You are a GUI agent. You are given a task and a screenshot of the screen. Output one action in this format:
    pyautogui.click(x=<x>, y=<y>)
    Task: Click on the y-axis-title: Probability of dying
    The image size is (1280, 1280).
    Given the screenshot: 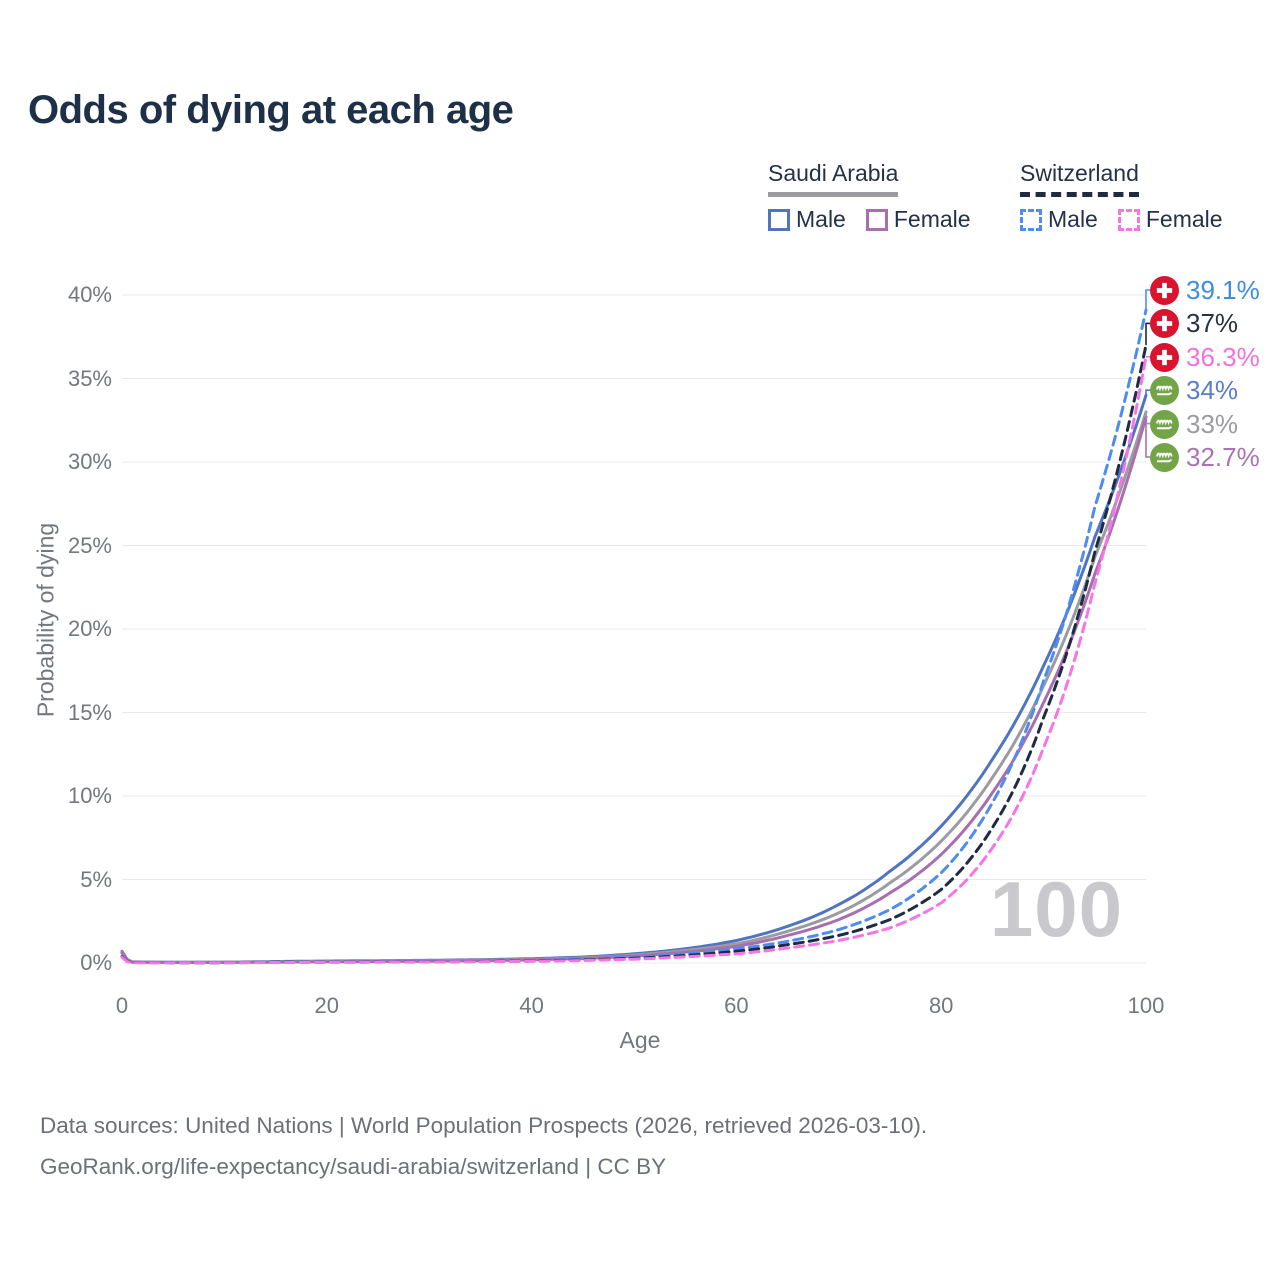 What is the action you would take?
    pyautogui.click(x=45, y=620)
    